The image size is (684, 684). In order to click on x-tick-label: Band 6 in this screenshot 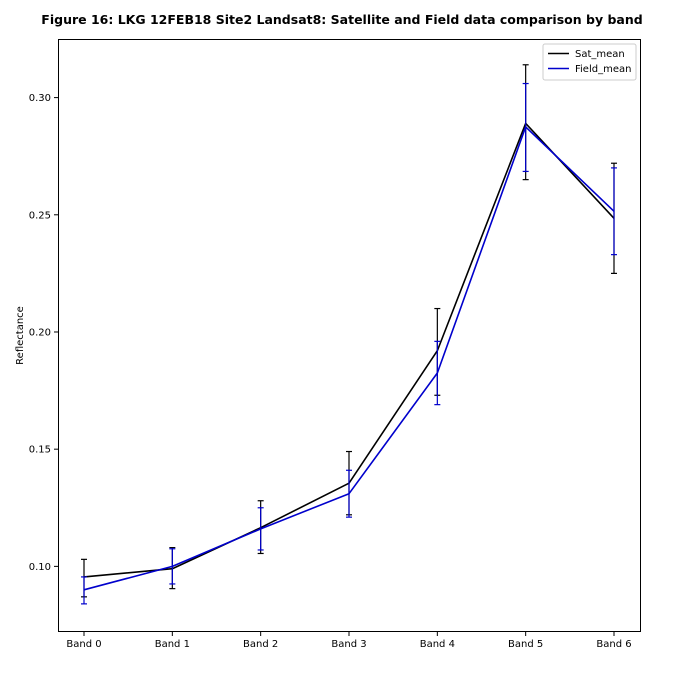, I will do `click(613, 644)`.